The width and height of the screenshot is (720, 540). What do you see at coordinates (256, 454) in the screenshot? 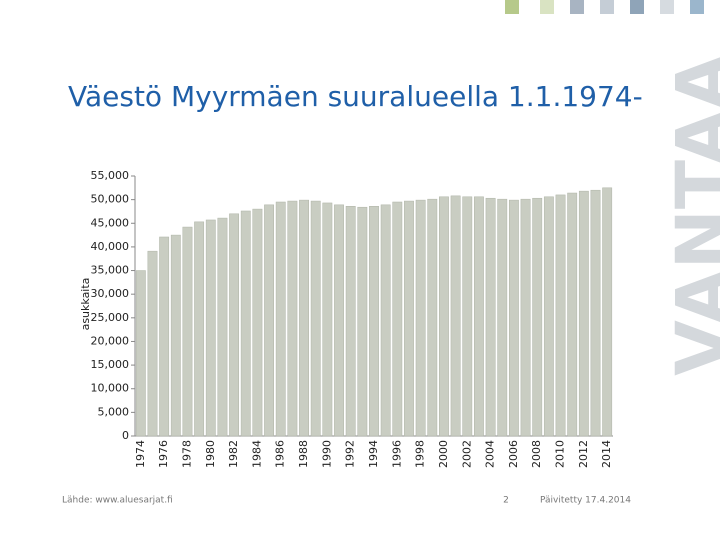
I see `x-tick-label: 1984` at bounding box center [256, 454].